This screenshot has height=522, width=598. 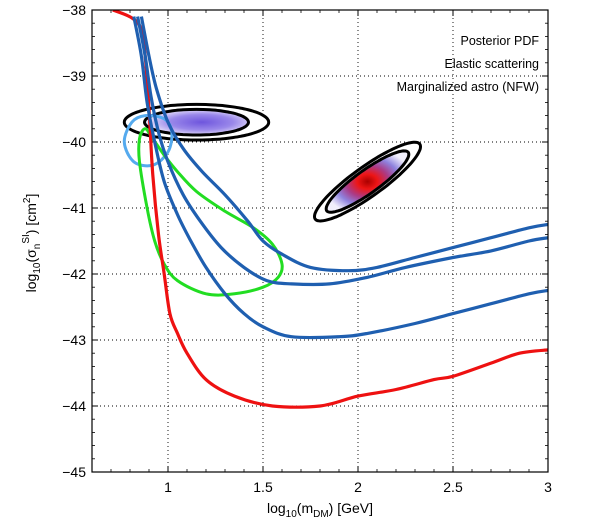 What do you see at coordinates (500, 41) in the screenshot?
I see `annotation-posterior-pdf: Posterior PDF` at bounding box center [500, 41].